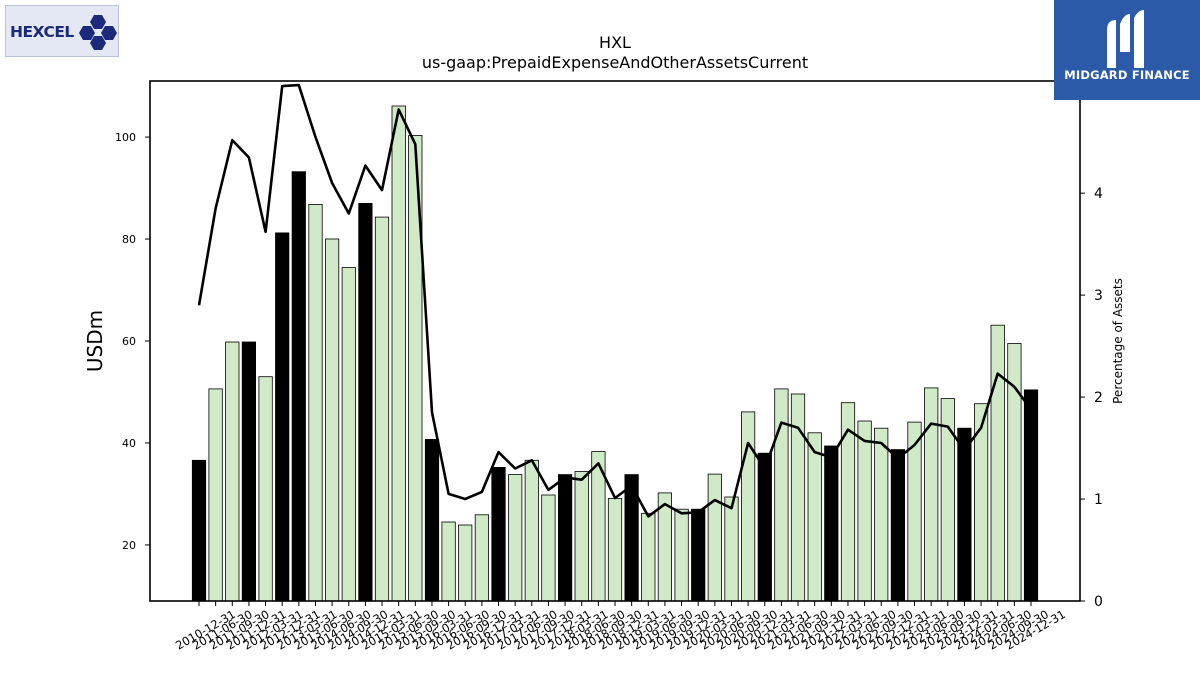  Describe the element at coordinates (1098, 602) in the screenshot. I see `y2-tick-label: 0` at that location.